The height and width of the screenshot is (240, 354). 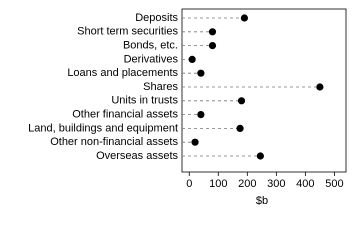 I want to click on y-category-label: Short term securities, so click(x=127, y=32).